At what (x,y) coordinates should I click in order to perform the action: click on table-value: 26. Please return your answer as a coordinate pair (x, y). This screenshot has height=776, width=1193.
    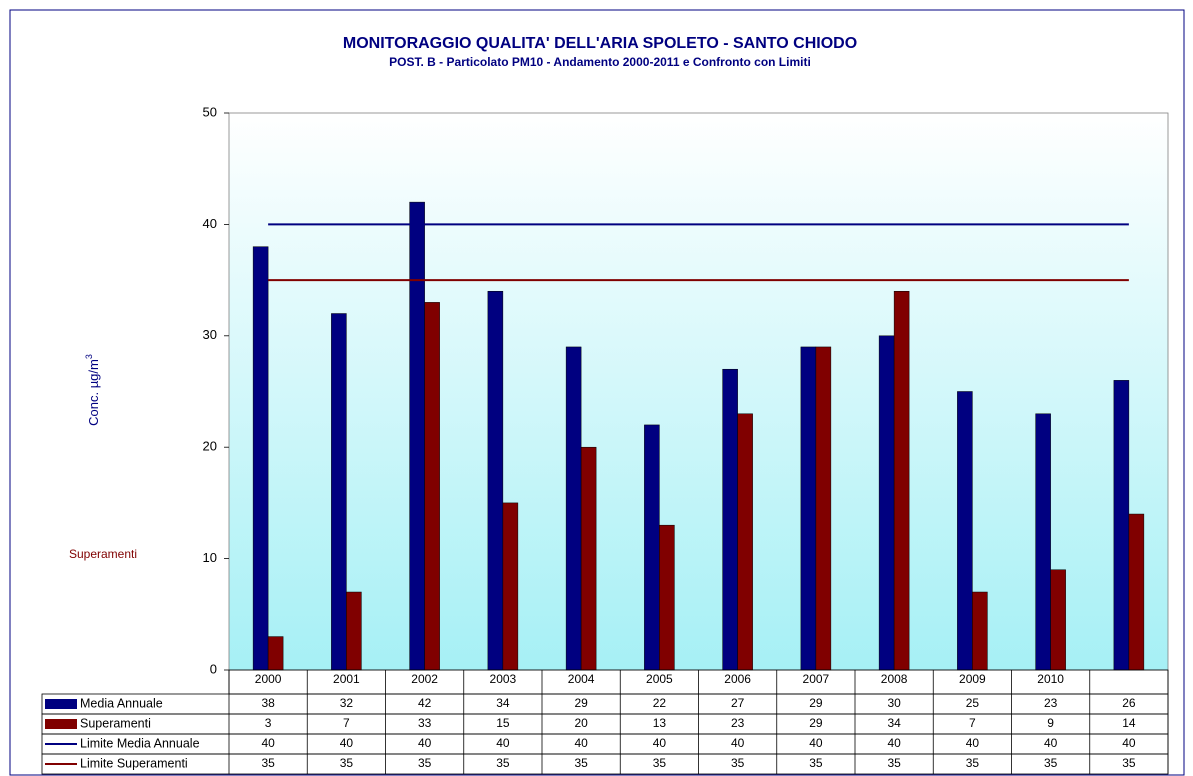
    Looking at the image, I should click on (1129, 703).